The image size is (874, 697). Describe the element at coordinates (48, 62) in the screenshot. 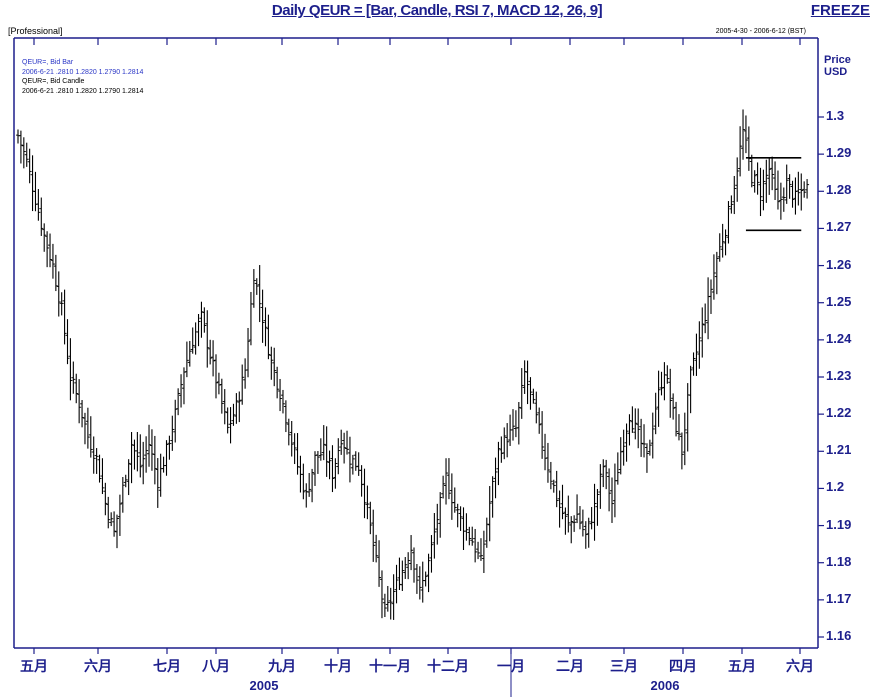

I see `legend-bar-name: QEUR=, Bid Bar` at that location.